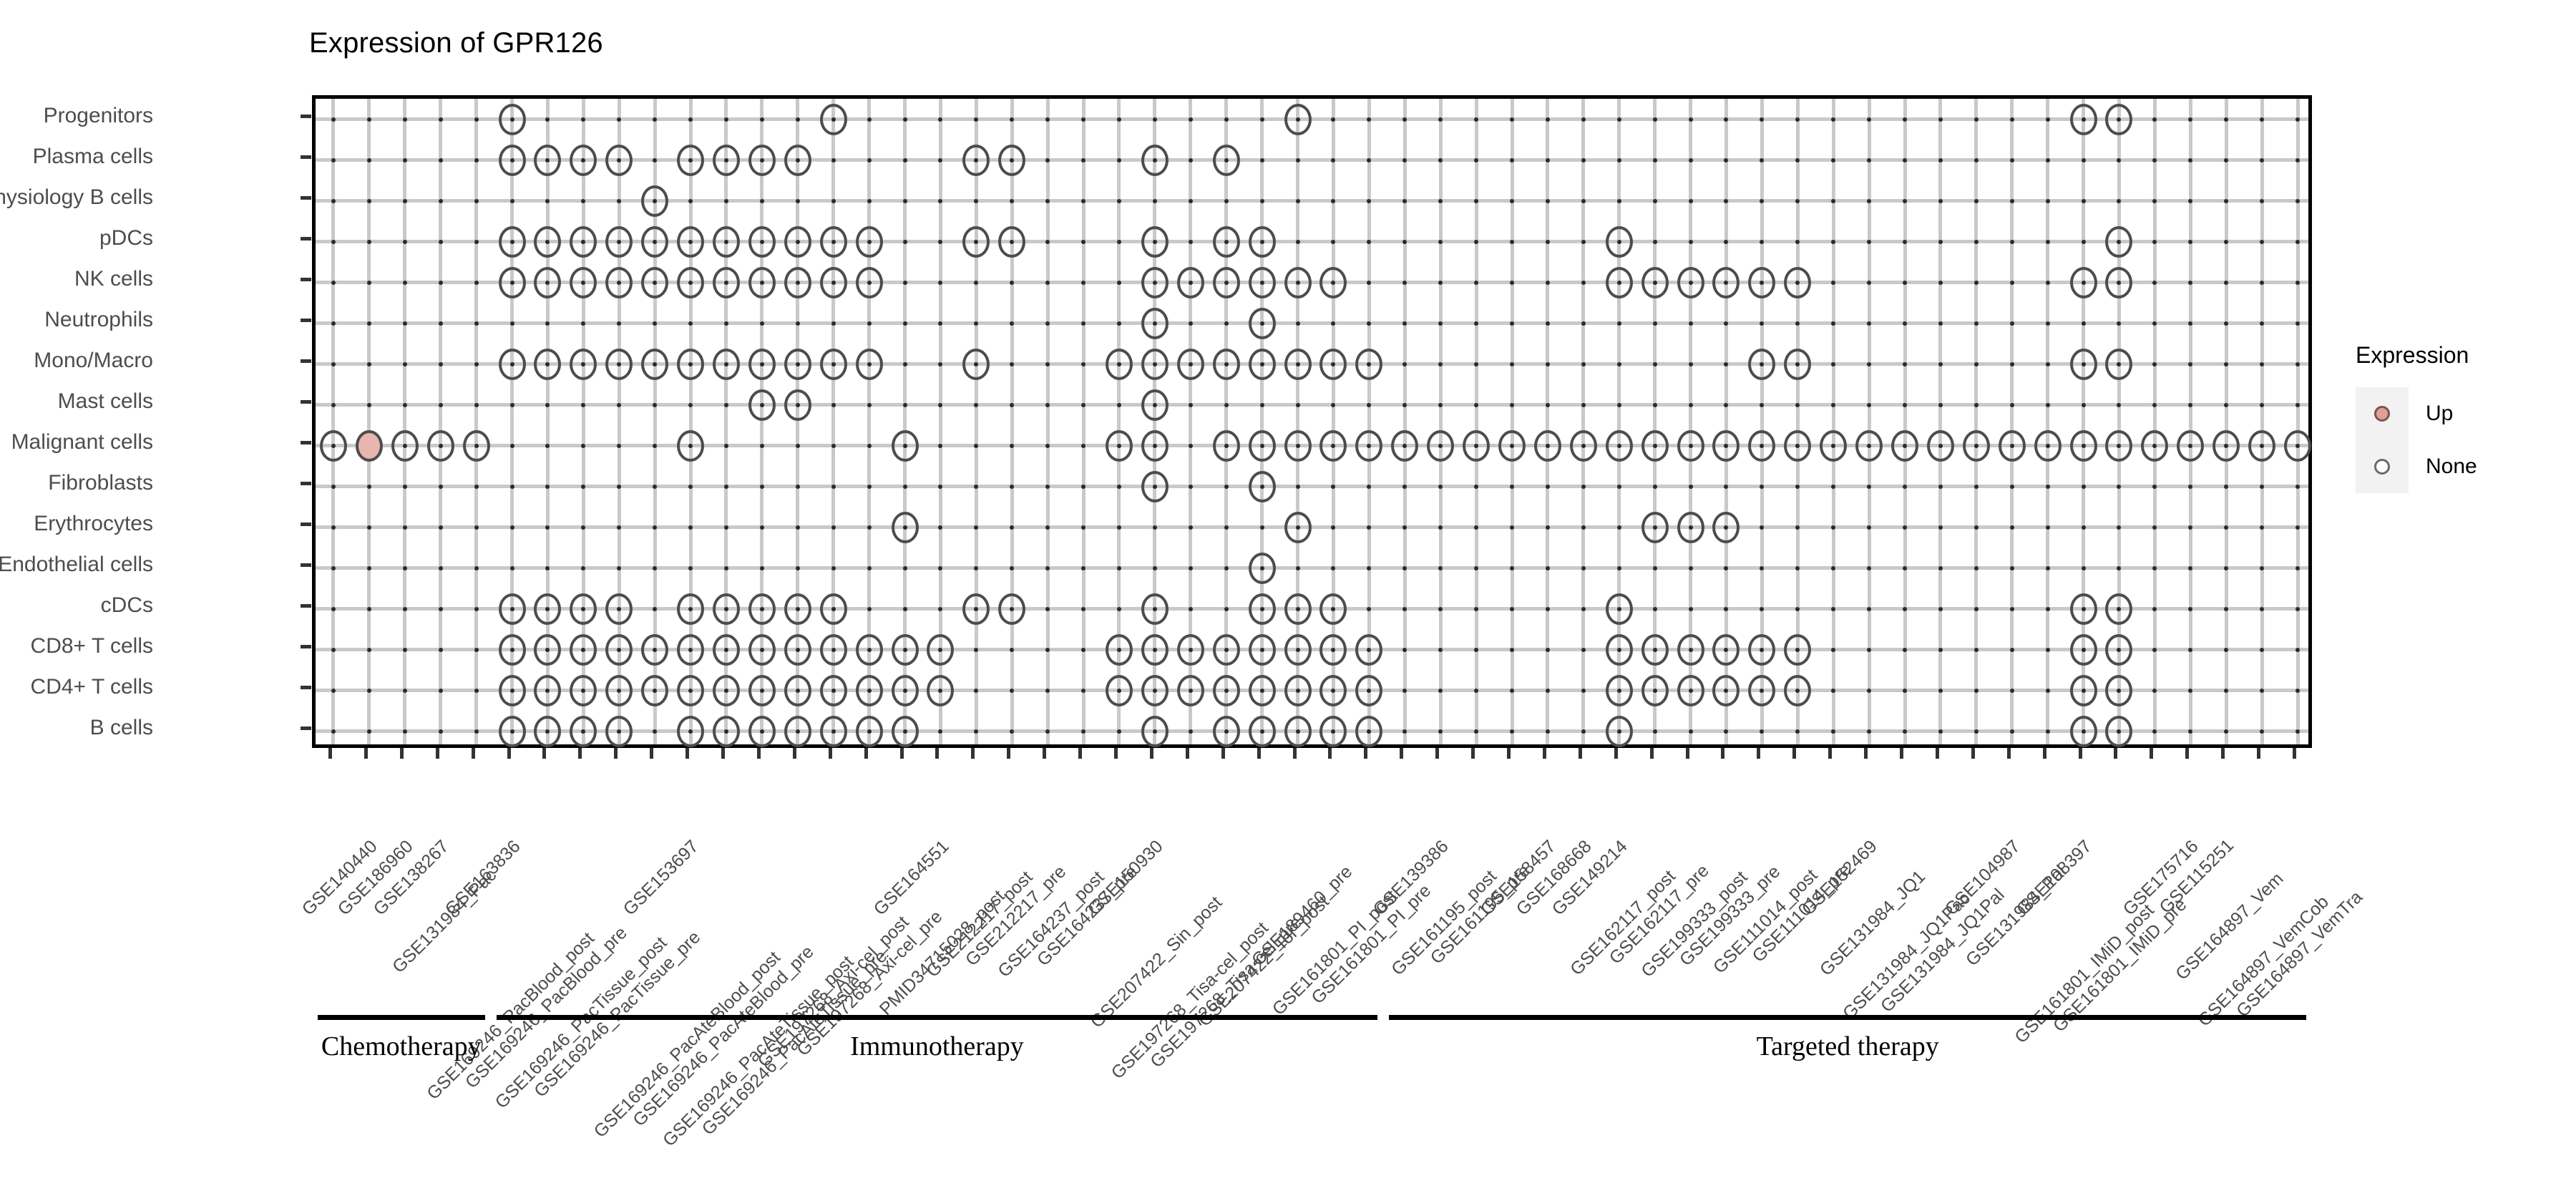 Image resolution: width=2576 pixels, height=1181 pixels. I want to click on legend-item: None, so click(2416, 466).